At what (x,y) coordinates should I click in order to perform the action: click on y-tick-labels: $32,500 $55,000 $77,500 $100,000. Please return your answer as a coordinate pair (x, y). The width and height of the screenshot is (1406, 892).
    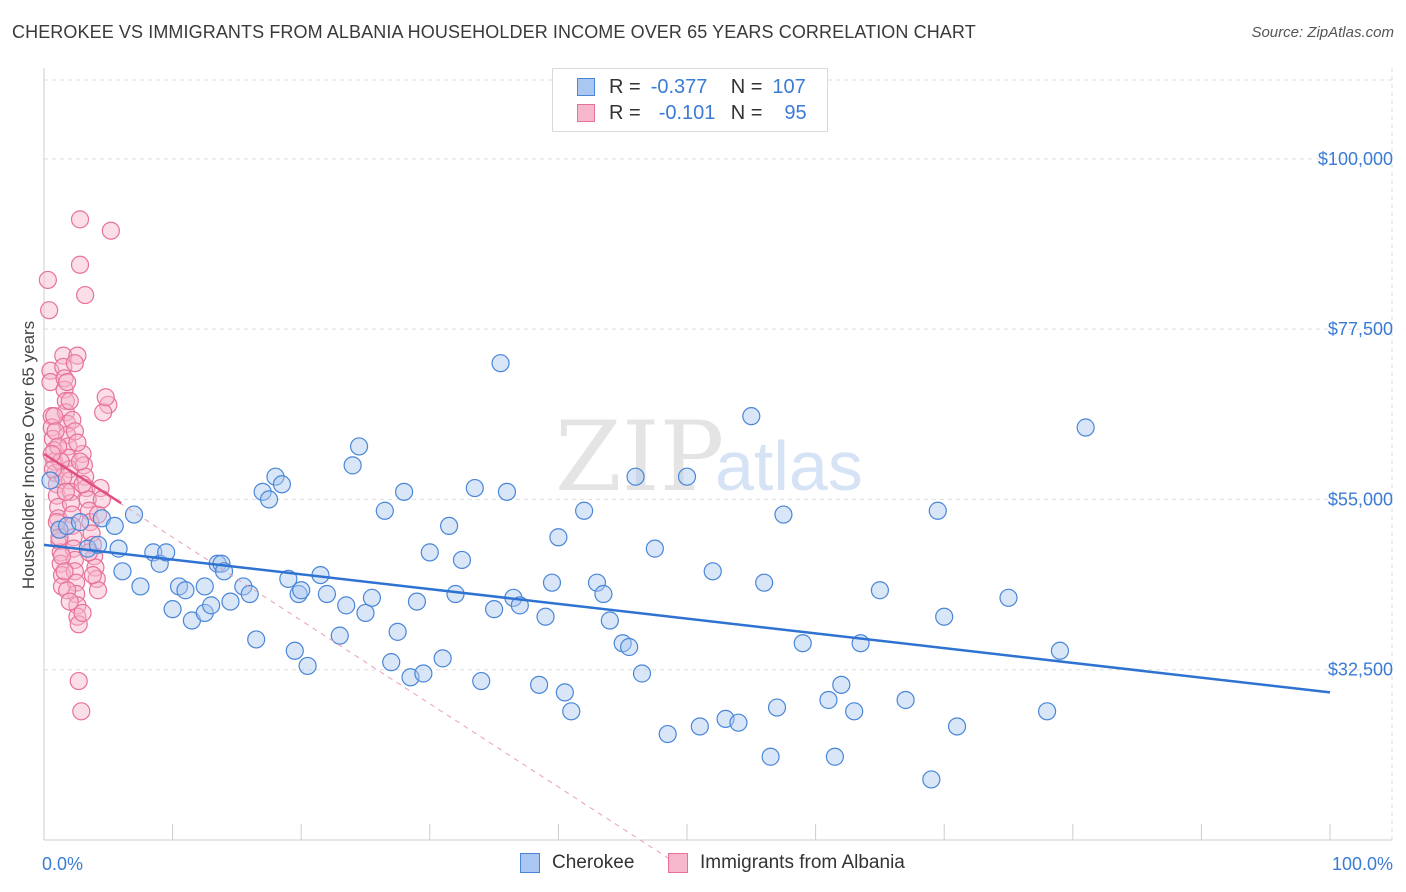
    Looking at the image, I should click on (1355, 414).